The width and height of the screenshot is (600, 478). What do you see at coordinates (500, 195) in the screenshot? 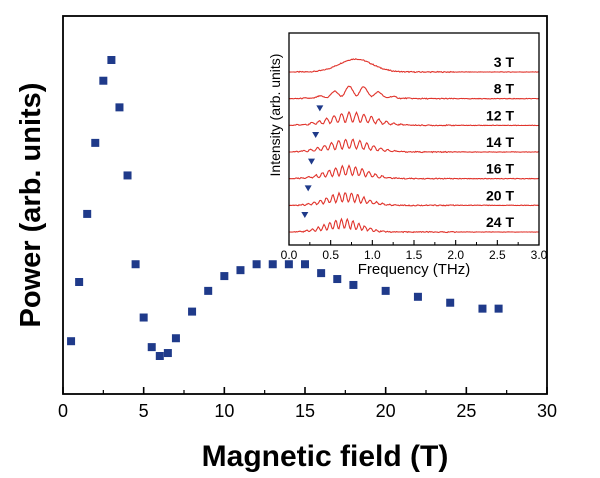
I see `series-label: 20 T` at bounding box center [500, 195].